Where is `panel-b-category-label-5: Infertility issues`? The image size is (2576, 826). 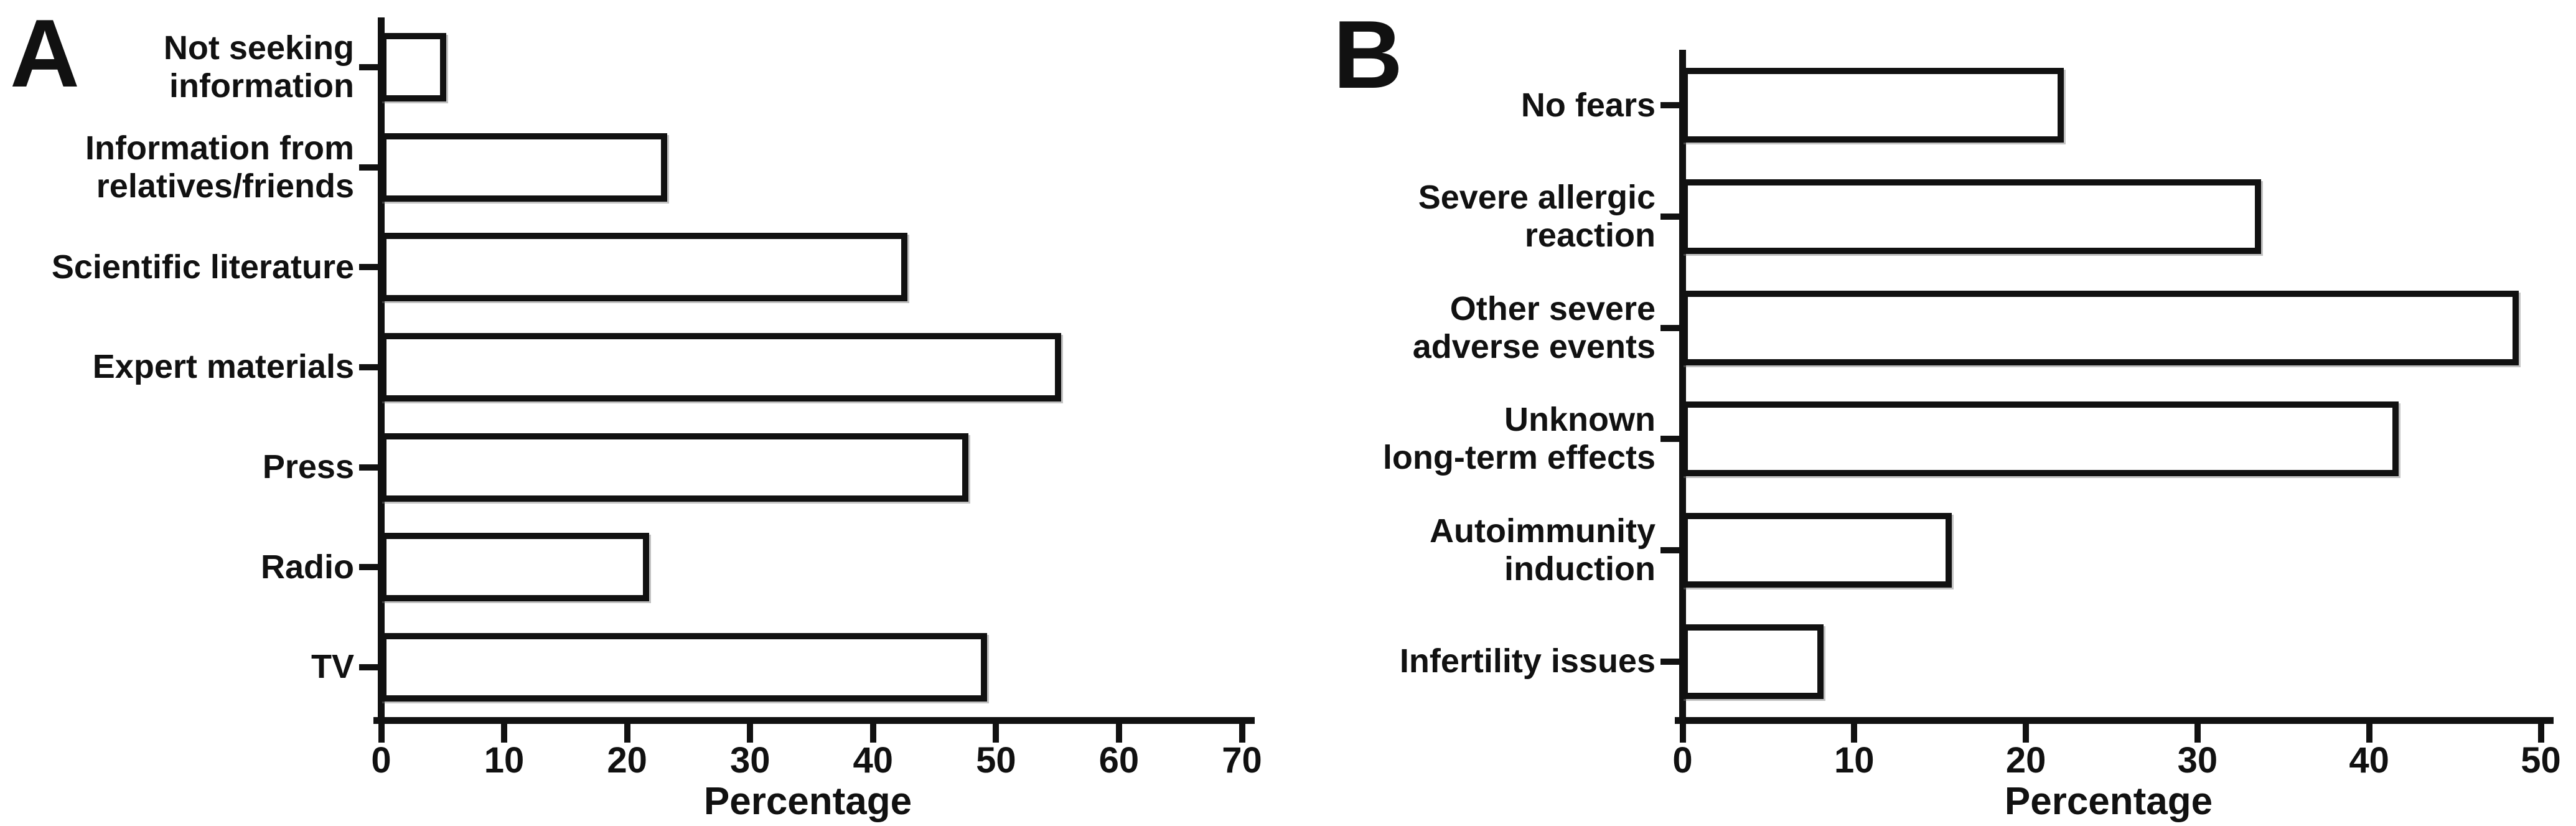 panel-b-category-label-5: Infertility issues is located at coordinates (1527, 661).